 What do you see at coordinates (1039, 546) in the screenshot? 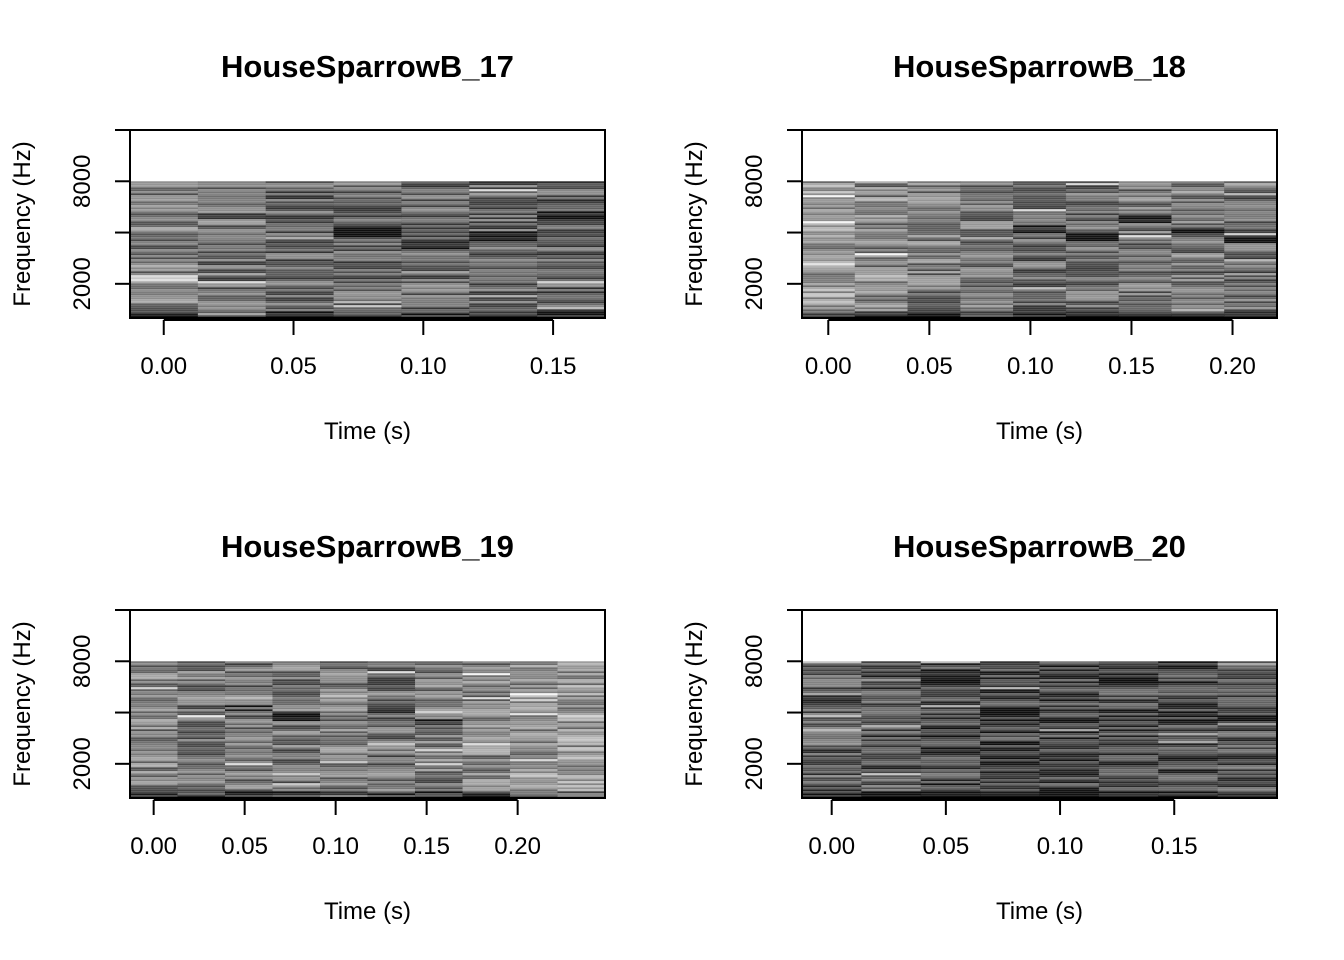
I see `panel-title: HouseSparrowB_20` at bounding box center [1039, 546].